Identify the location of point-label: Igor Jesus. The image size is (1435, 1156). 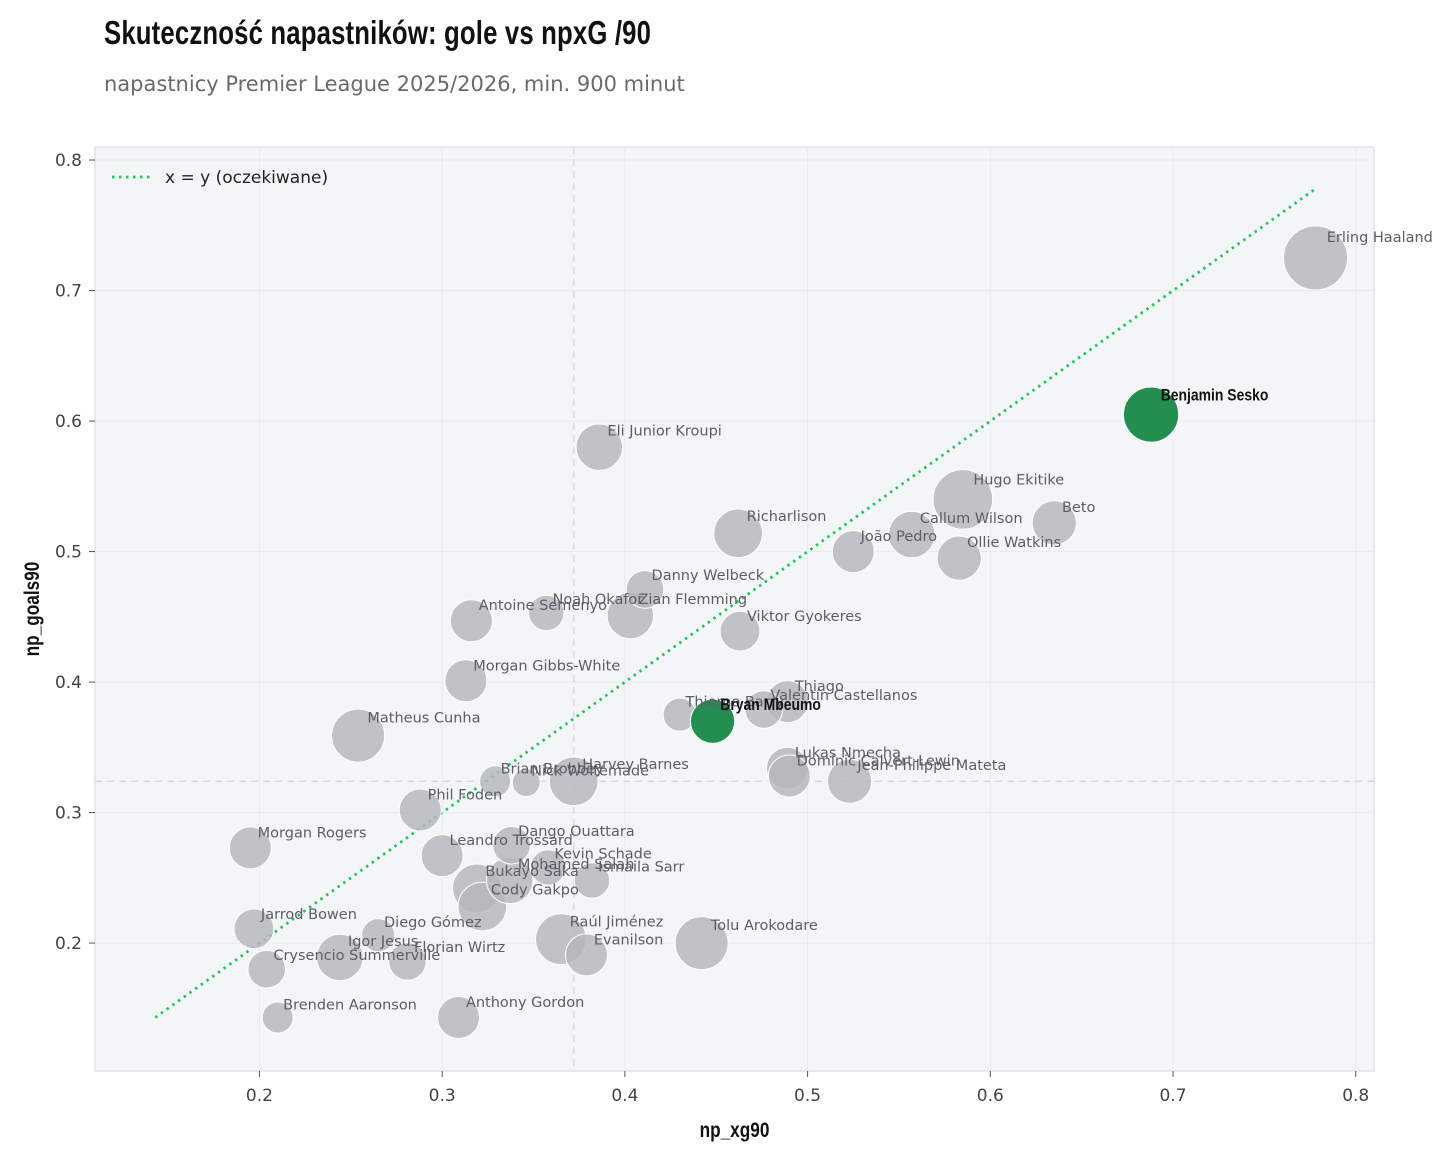
(383, 942).